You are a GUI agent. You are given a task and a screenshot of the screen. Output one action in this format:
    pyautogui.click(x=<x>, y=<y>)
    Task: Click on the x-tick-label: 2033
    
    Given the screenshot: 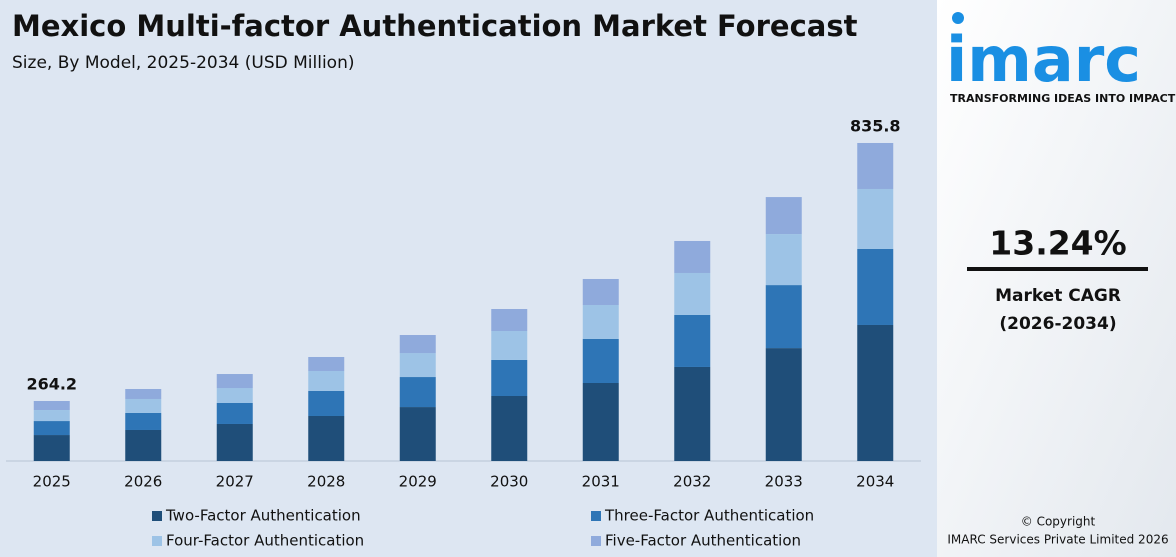 What is the action you would take?
    pyautogui.click(x=784, y=482)
    